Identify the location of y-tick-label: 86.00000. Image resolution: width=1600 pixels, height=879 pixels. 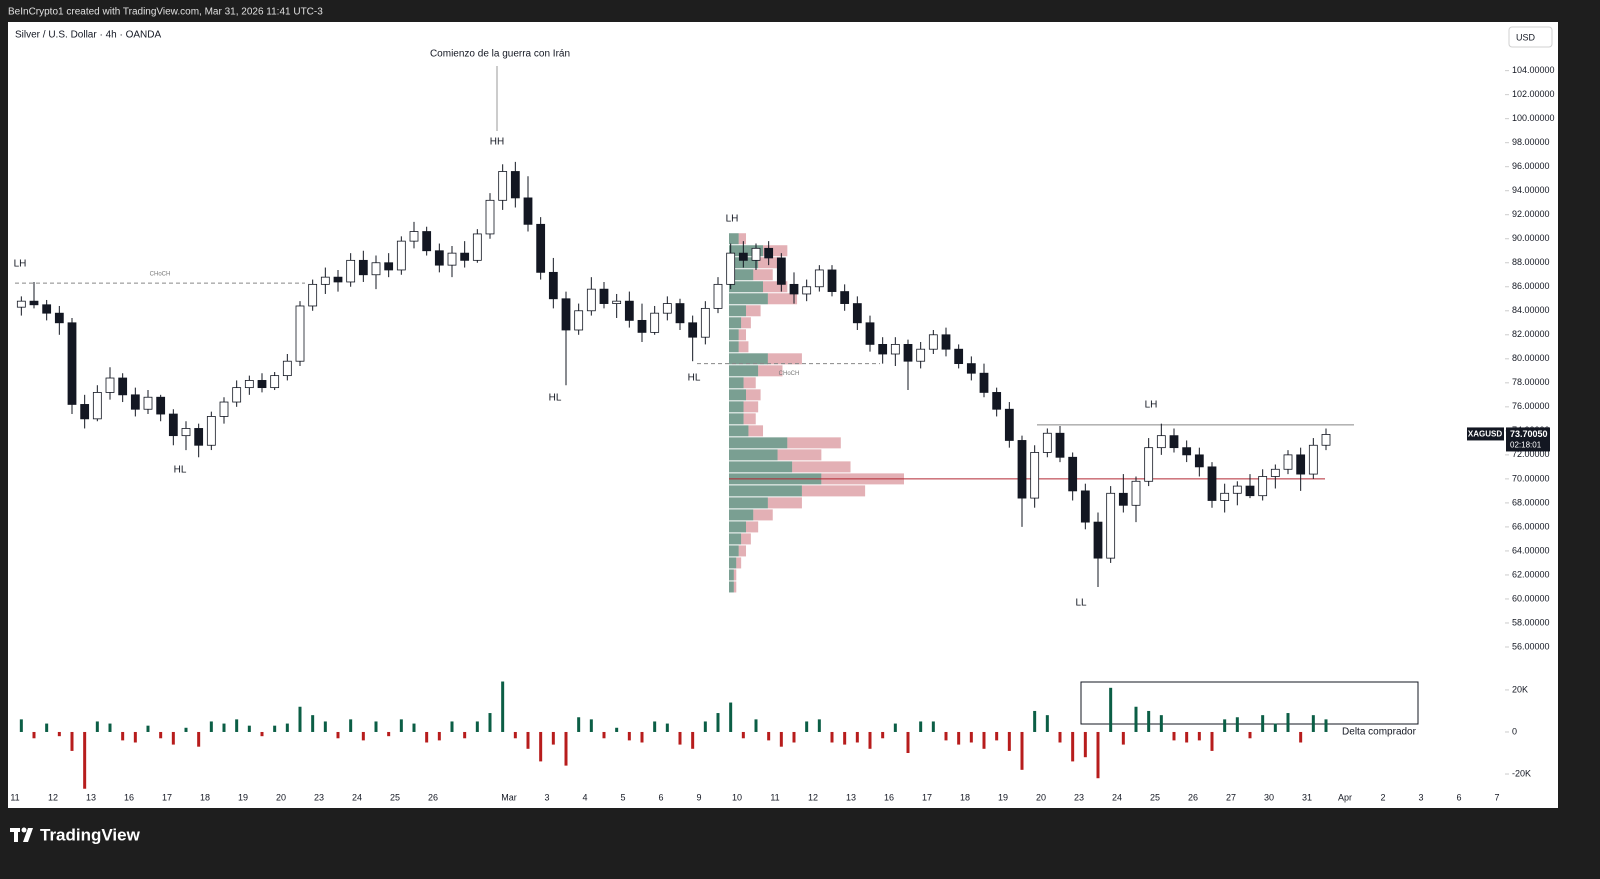
(1531, 286).